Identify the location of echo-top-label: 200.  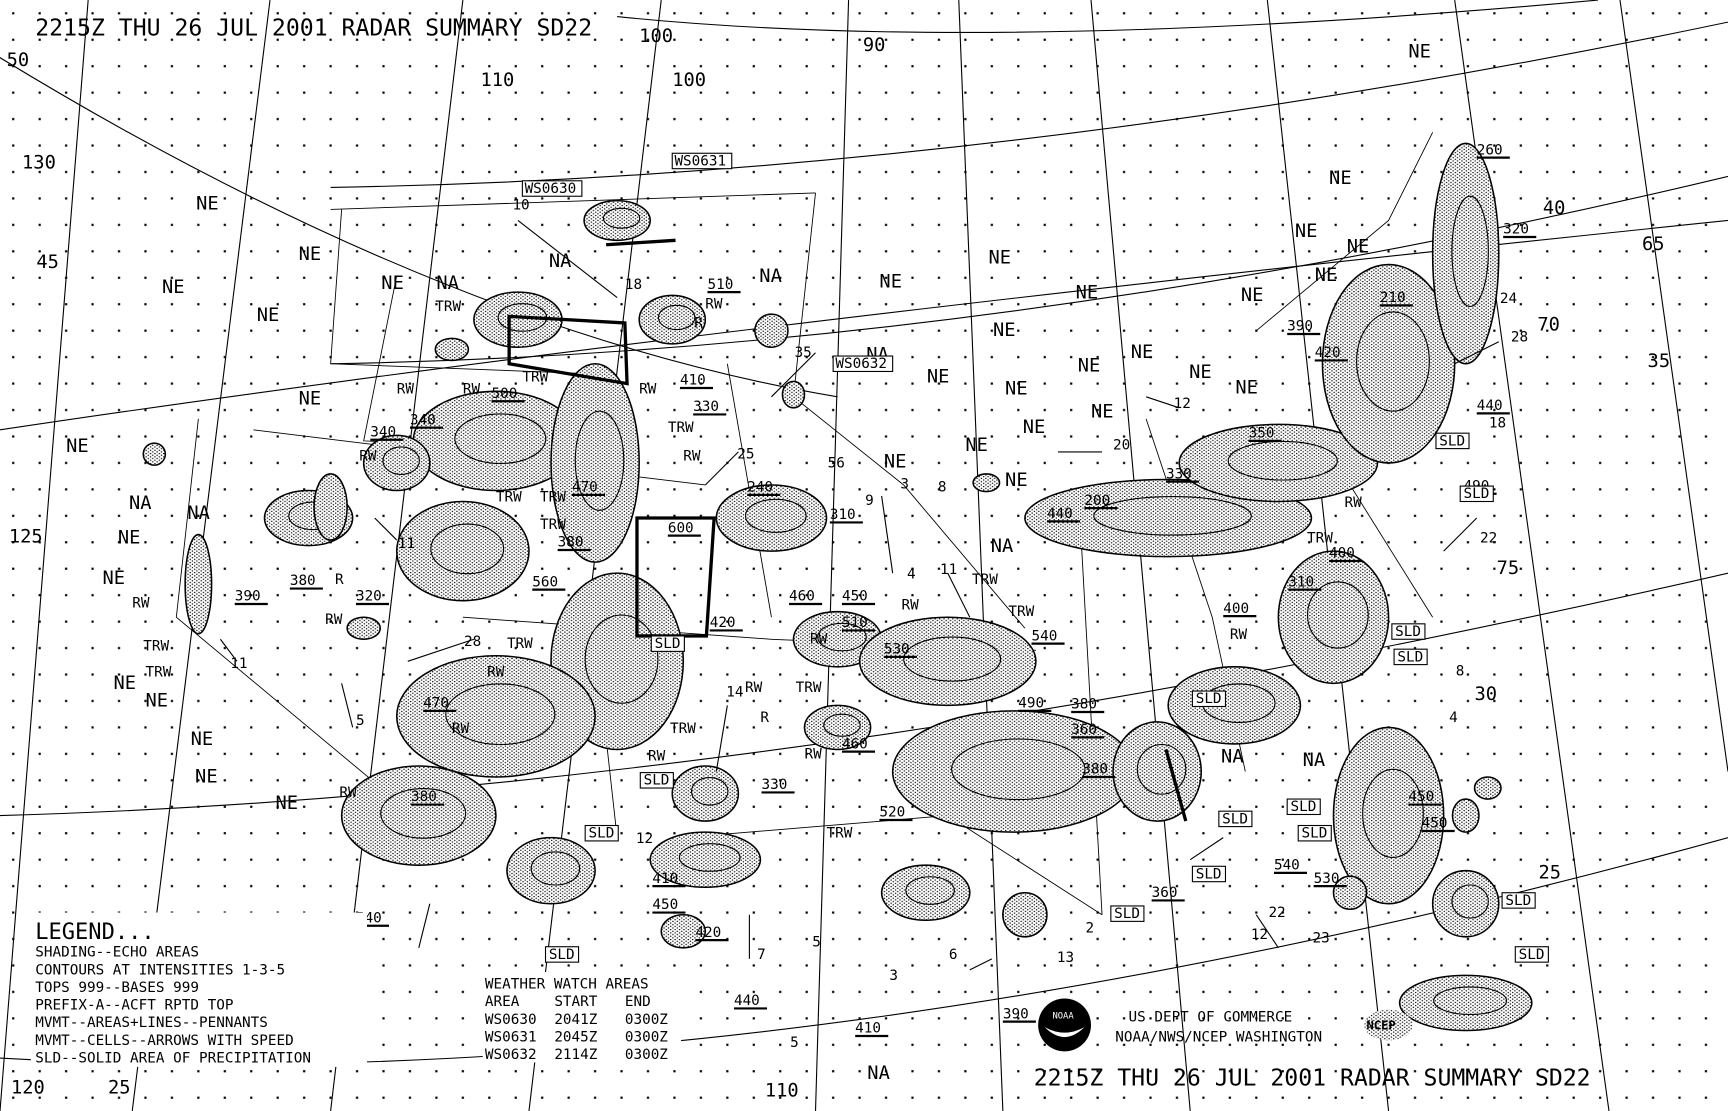
(1097, 501).